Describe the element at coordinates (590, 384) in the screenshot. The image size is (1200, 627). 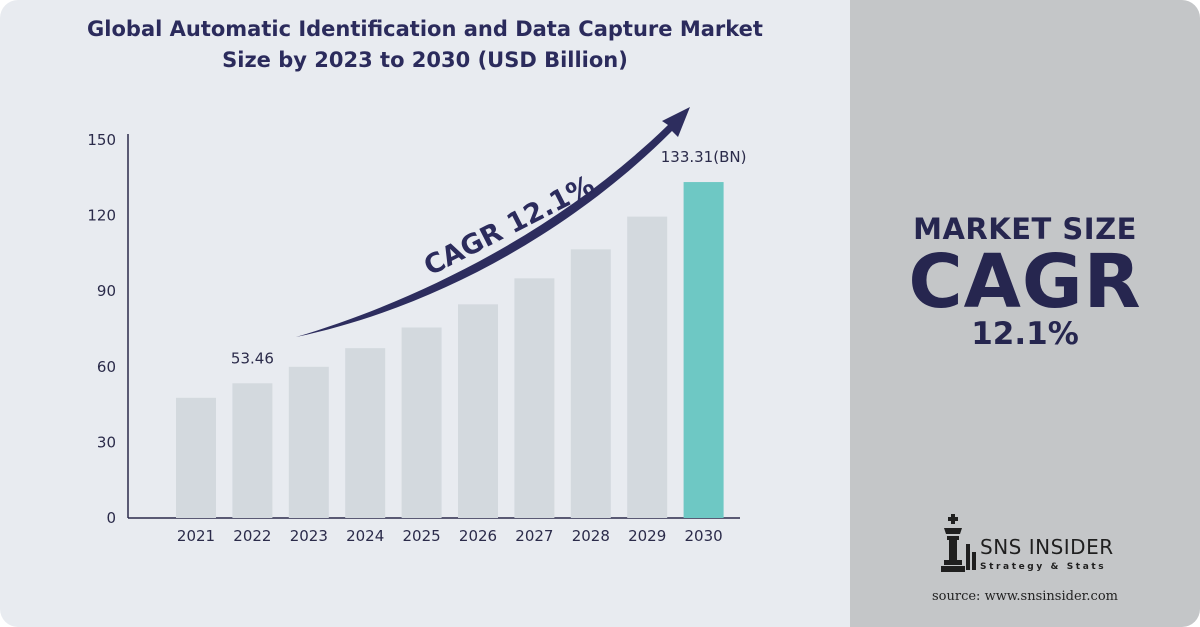
I see `bar-2028` at that location.